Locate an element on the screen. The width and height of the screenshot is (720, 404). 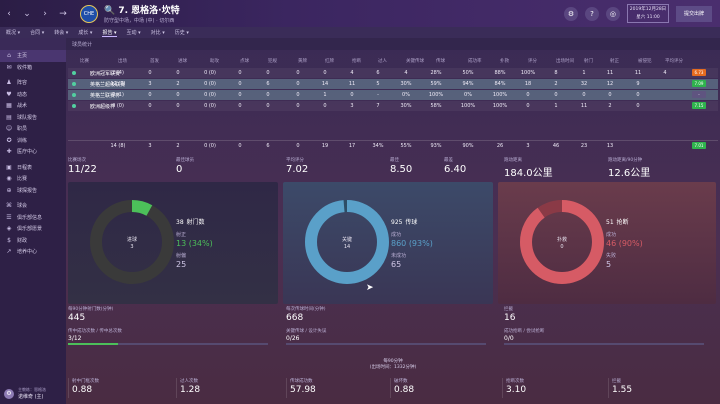
subnav-tab: 互动 ▾ is located at coordinates (133, 33).